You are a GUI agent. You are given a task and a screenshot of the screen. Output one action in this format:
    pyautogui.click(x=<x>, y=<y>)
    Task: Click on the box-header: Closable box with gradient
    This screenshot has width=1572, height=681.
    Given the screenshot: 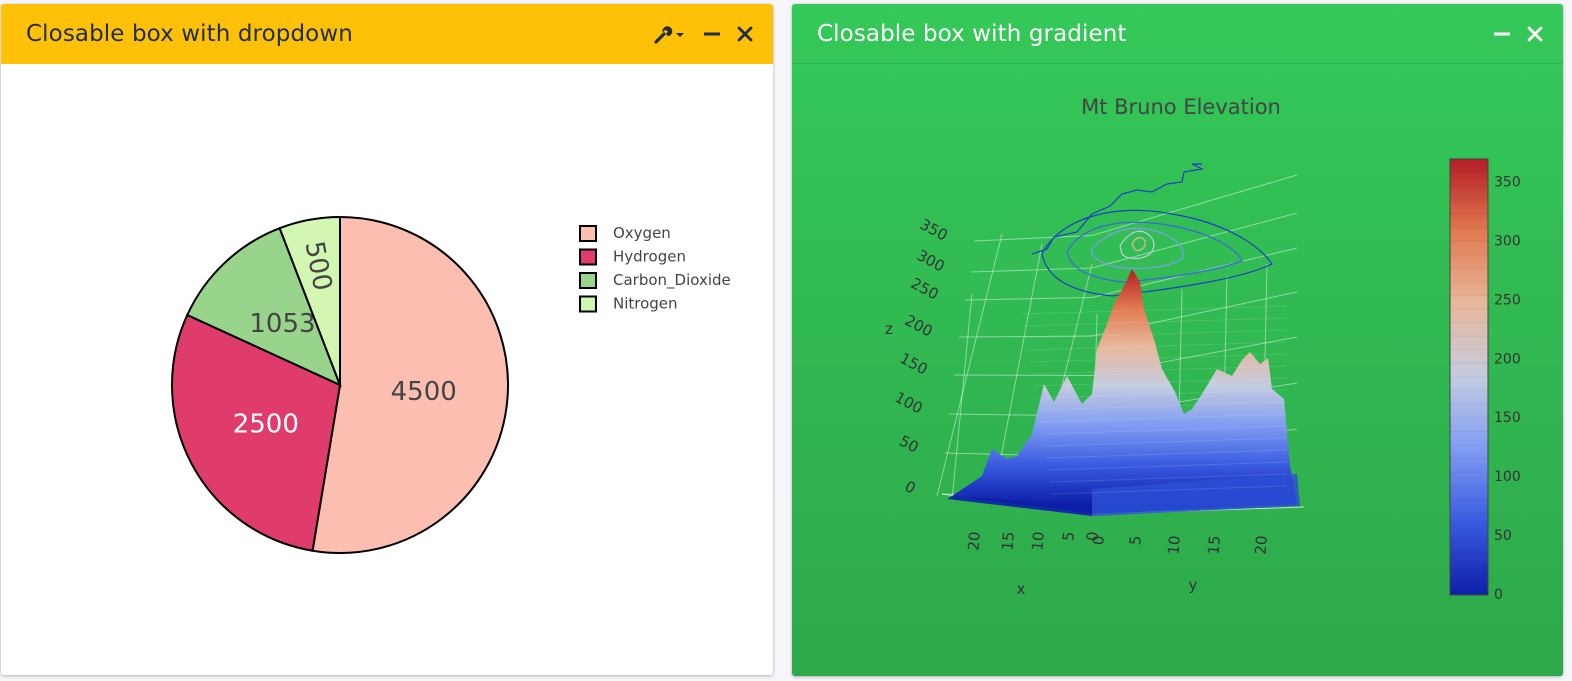 What is the action you would take?
    pyautogui.click(x=1177, y=34)
    